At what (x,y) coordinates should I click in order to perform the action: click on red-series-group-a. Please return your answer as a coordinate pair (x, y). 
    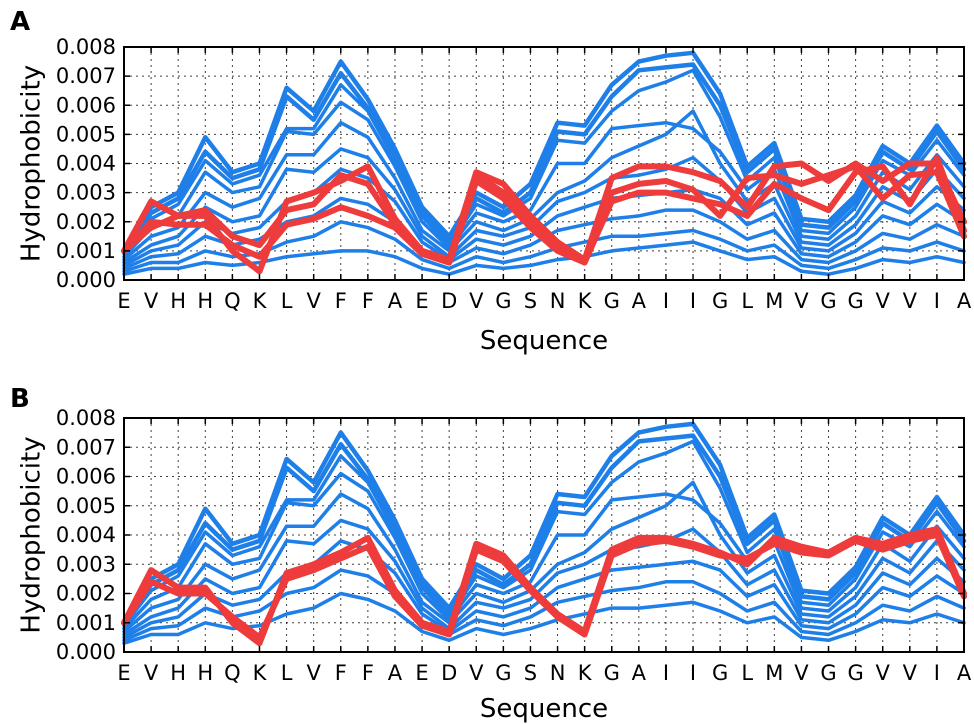
    Looking at the image, I should click on (544, 214).